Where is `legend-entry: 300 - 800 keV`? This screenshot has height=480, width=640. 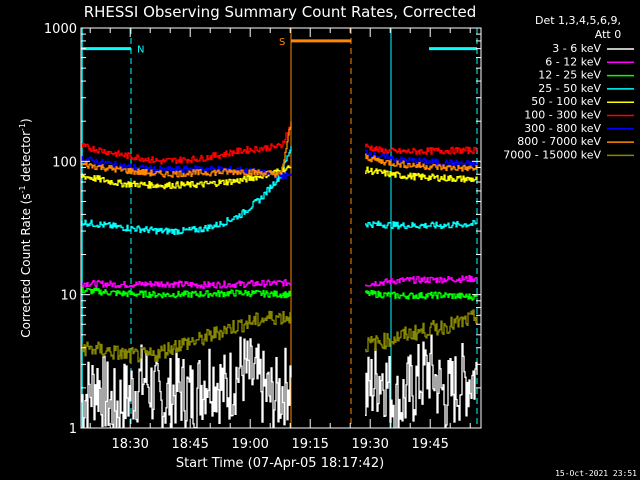
legend-entry: 300 - 800 keV is located at coordinates (579, 128).